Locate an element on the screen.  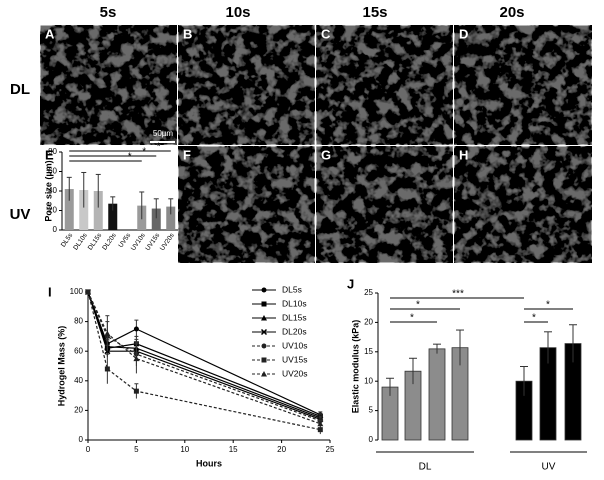
legend-label: DL5s is located at coordinates (292, 289).